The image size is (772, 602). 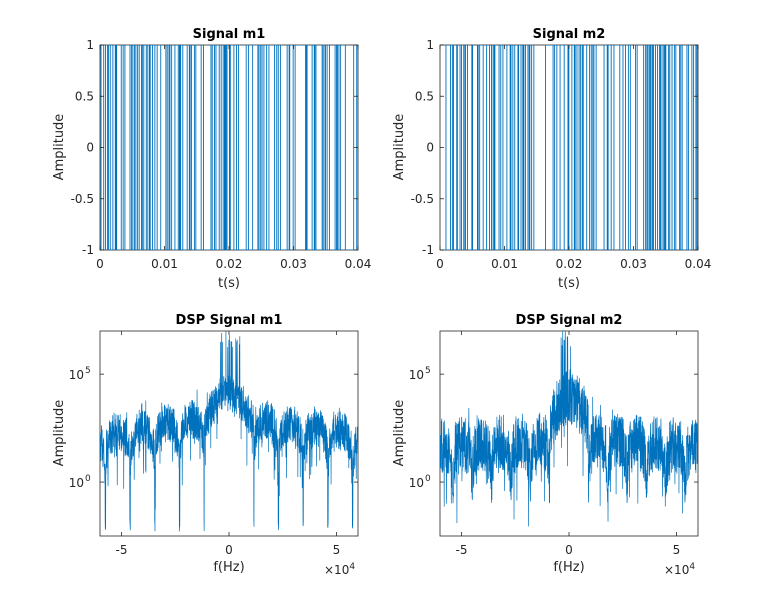 What do you see at coordinates (569, 34) in the screenshot?
I see `chart-title: Signal m2` at bounding box center [569, 34].